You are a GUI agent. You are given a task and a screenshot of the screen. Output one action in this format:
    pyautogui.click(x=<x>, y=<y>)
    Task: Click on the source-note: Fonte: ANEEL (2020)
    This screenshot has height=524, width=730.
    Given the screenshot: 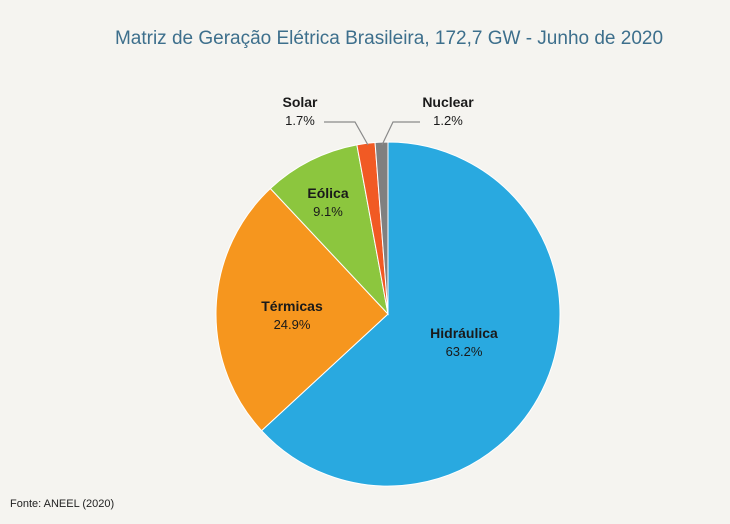 What is the action you would take?
    pyautogui.click(x=62, y=504)
    